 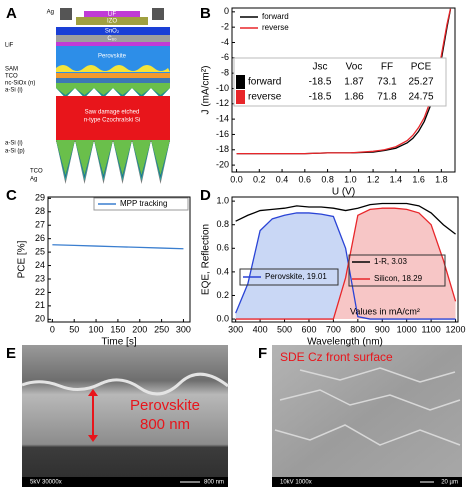 What do you see at coordinates (225, 27) in the screenshot?
I see `y-tick-label: -2` at bounding box center [225, 27].